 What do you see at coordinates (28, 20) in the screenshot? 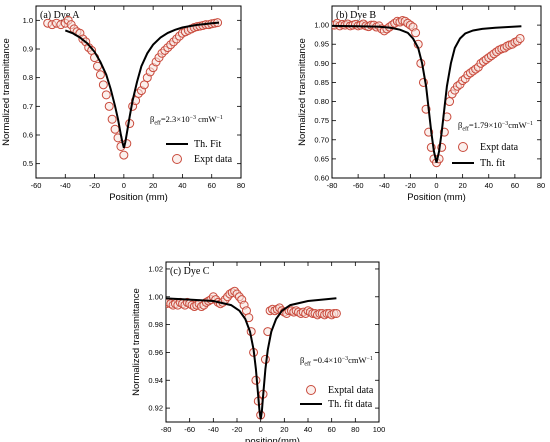
I see `y-tick-label: 1.0` at bounding box center [28, 20].